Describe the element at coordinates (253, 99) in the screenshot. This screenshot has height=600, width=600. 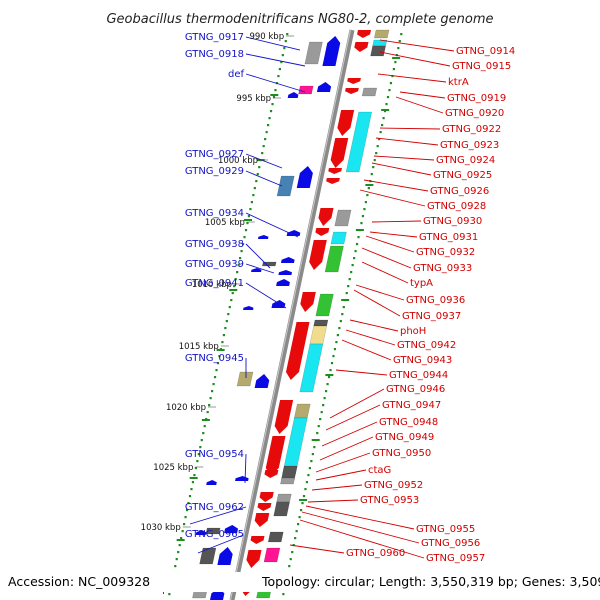
I see `scale-label: 995 kbp` at that location.